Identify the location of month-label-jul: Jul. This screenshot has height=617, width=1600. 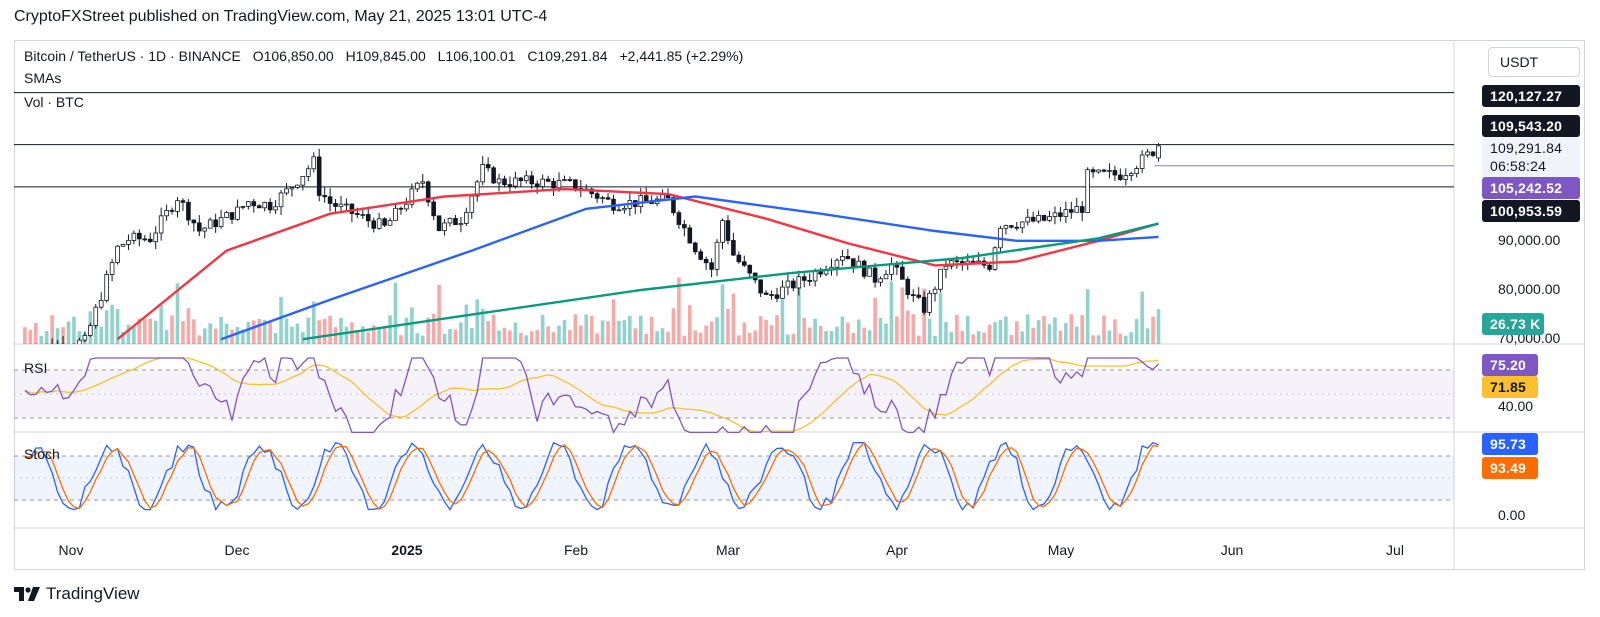
(1395, 550).